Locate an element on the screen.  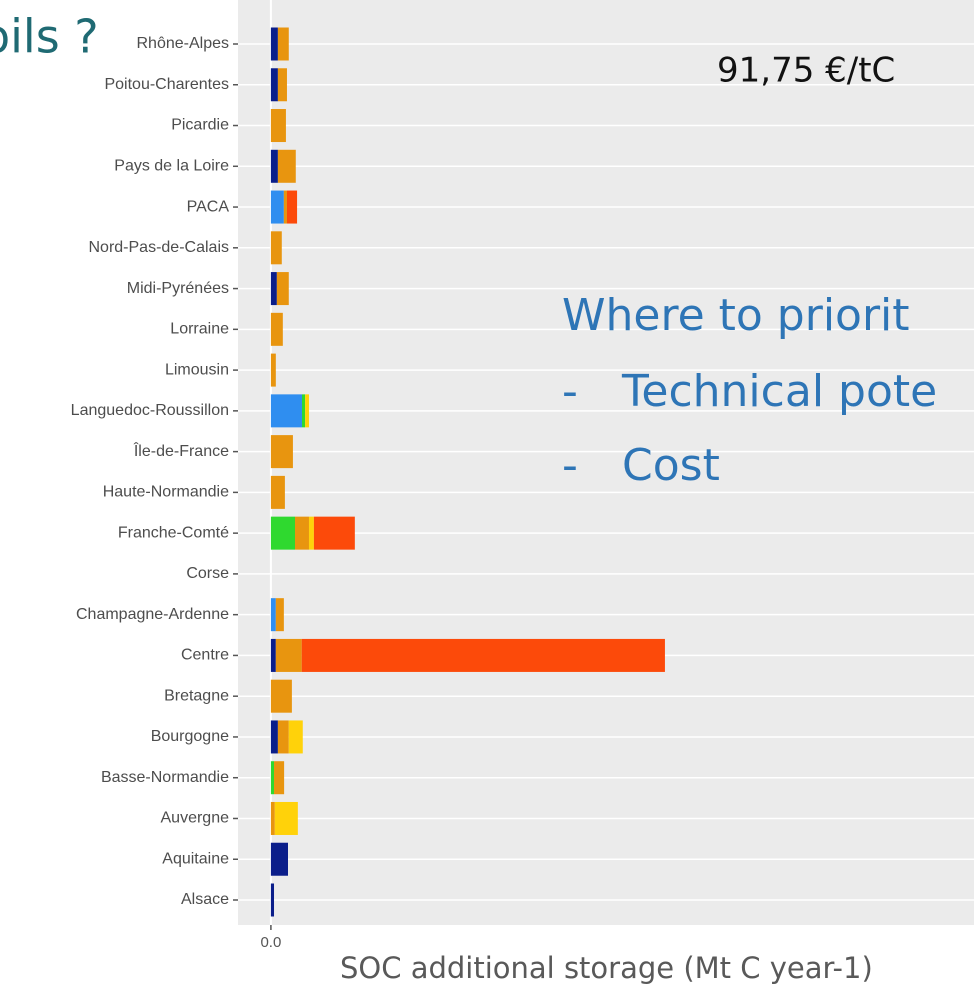
y-tick-label: Lorraine is located at coordinates (199, 329).